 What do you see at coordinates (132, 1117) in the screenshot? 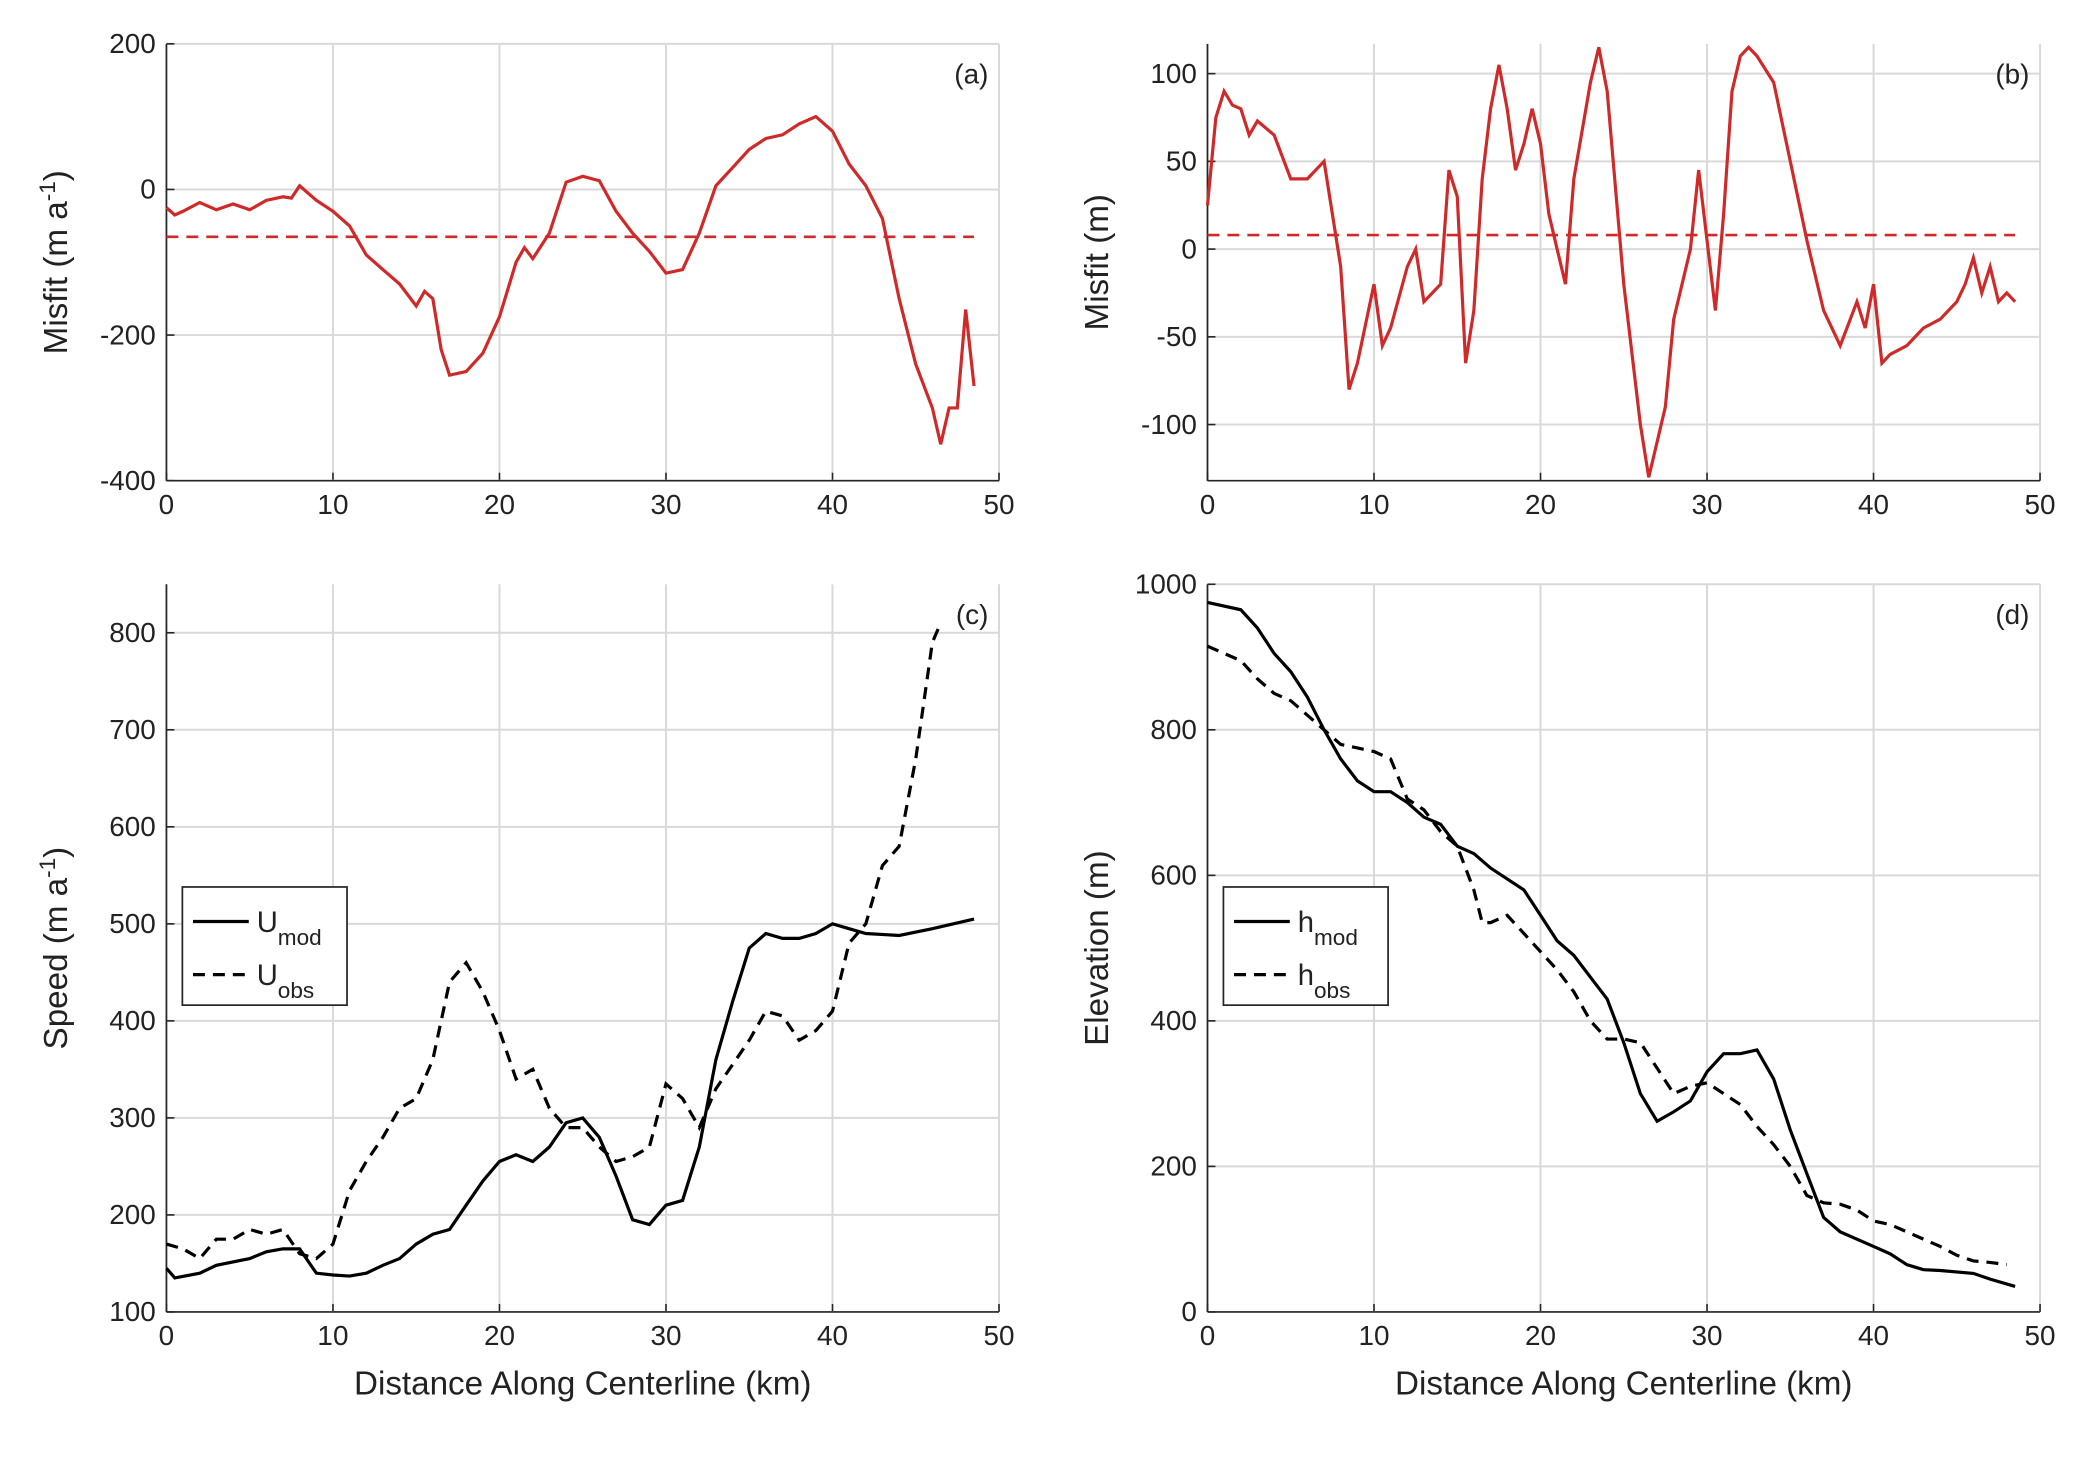
I see `y-tick-label: 300` at bounding box center [132, 1117].